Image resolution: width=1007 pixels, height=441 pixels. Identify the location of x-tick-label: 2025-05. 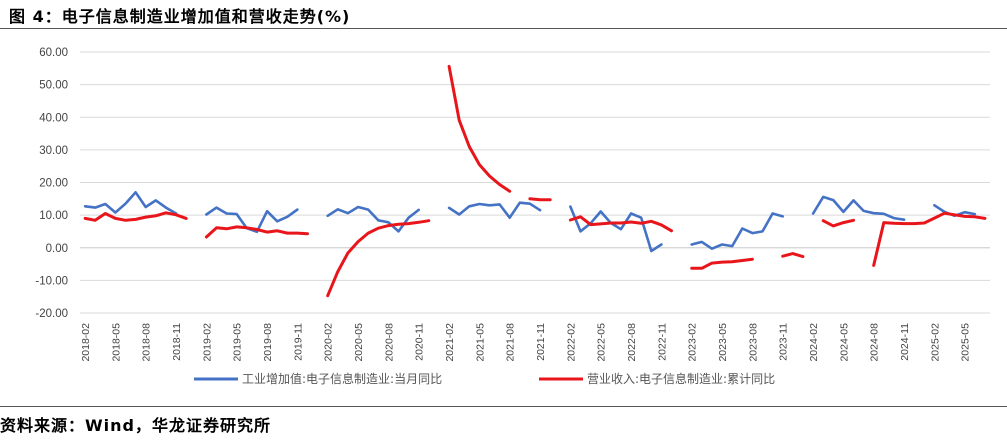
(966, 342).